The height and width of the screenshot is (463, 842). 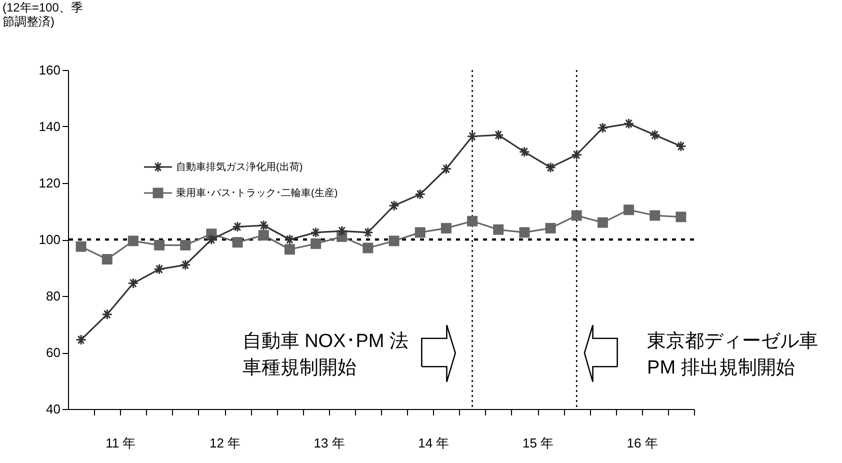 I want to click on y-tick-label: 40, so click(x=53, y=409).